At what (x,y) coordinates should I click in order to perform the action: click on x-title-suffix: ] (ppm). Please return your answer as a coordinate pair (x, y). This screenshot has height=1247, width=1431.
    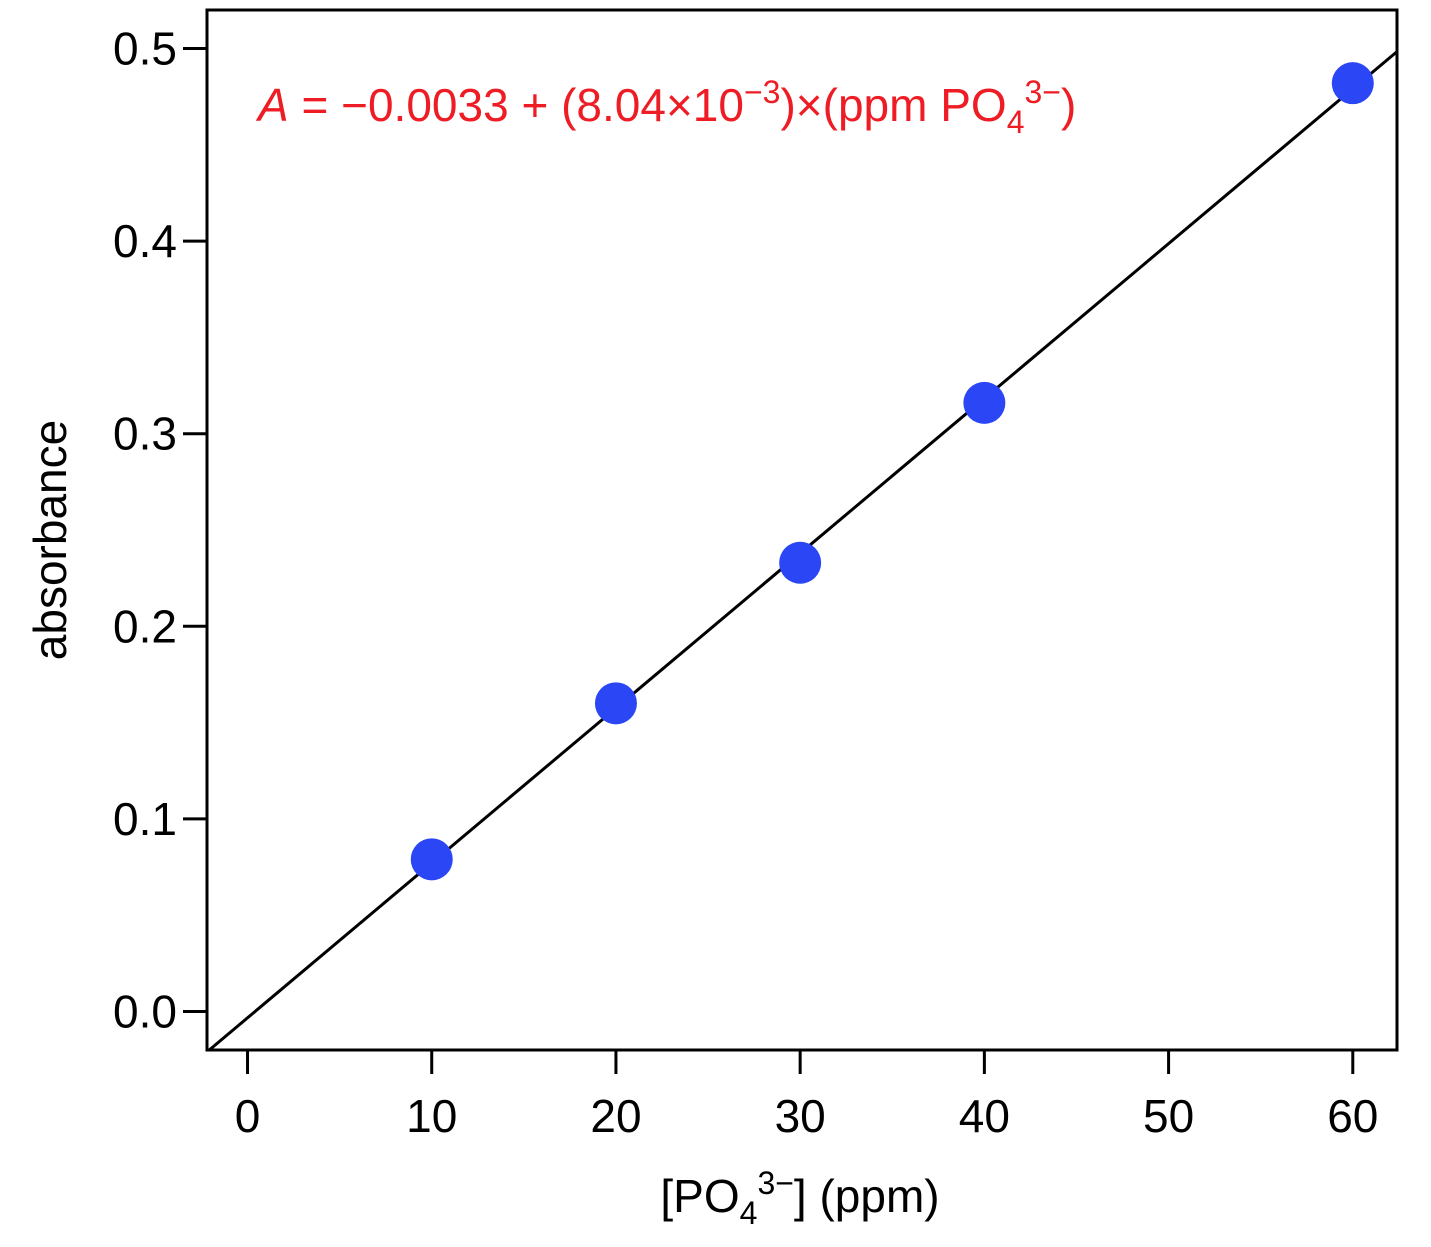
    Looking at the image, I should click on (867, 1196).